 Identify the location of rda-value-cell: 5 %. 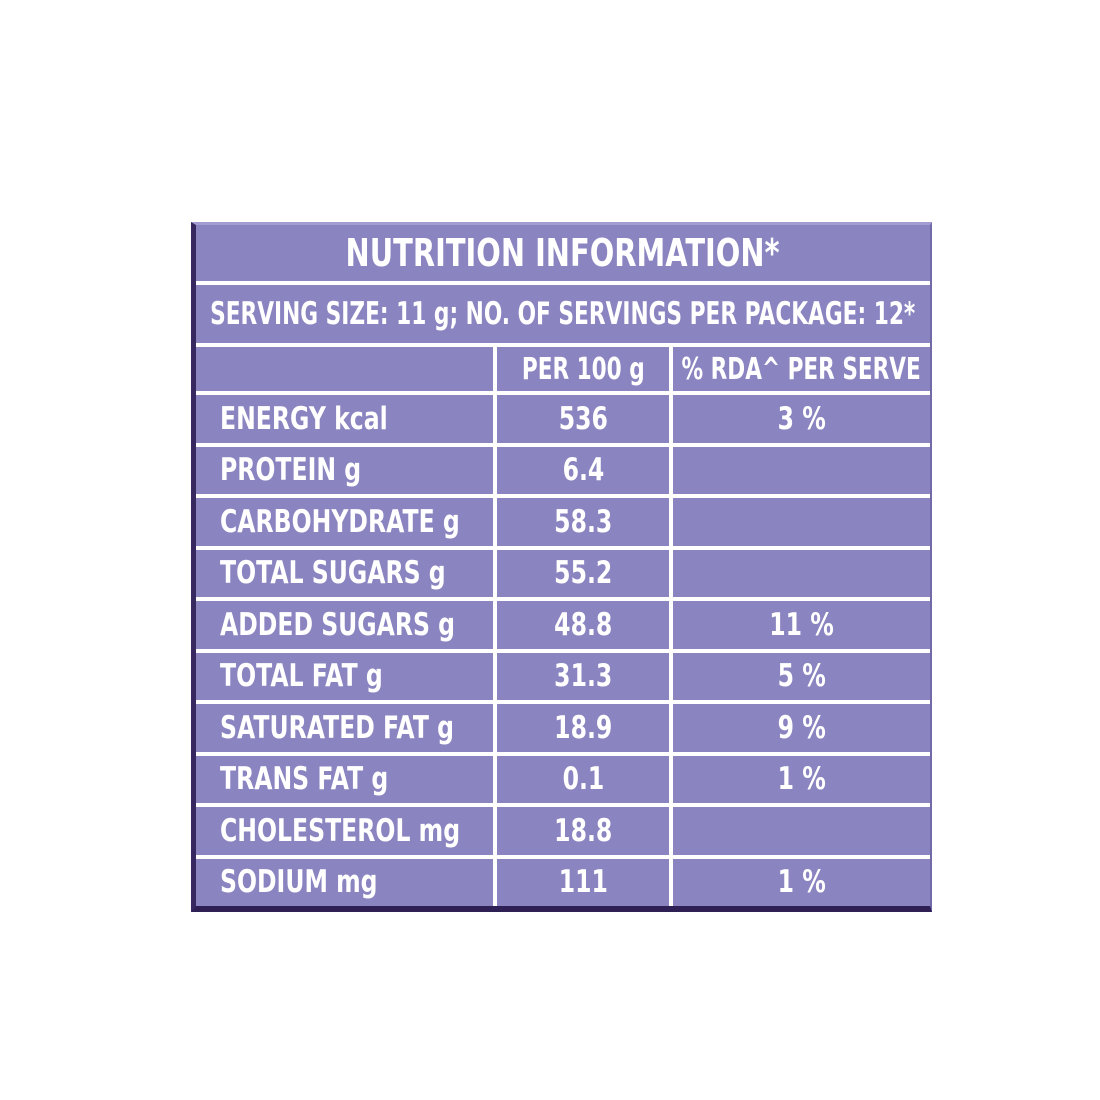
(799, 676).